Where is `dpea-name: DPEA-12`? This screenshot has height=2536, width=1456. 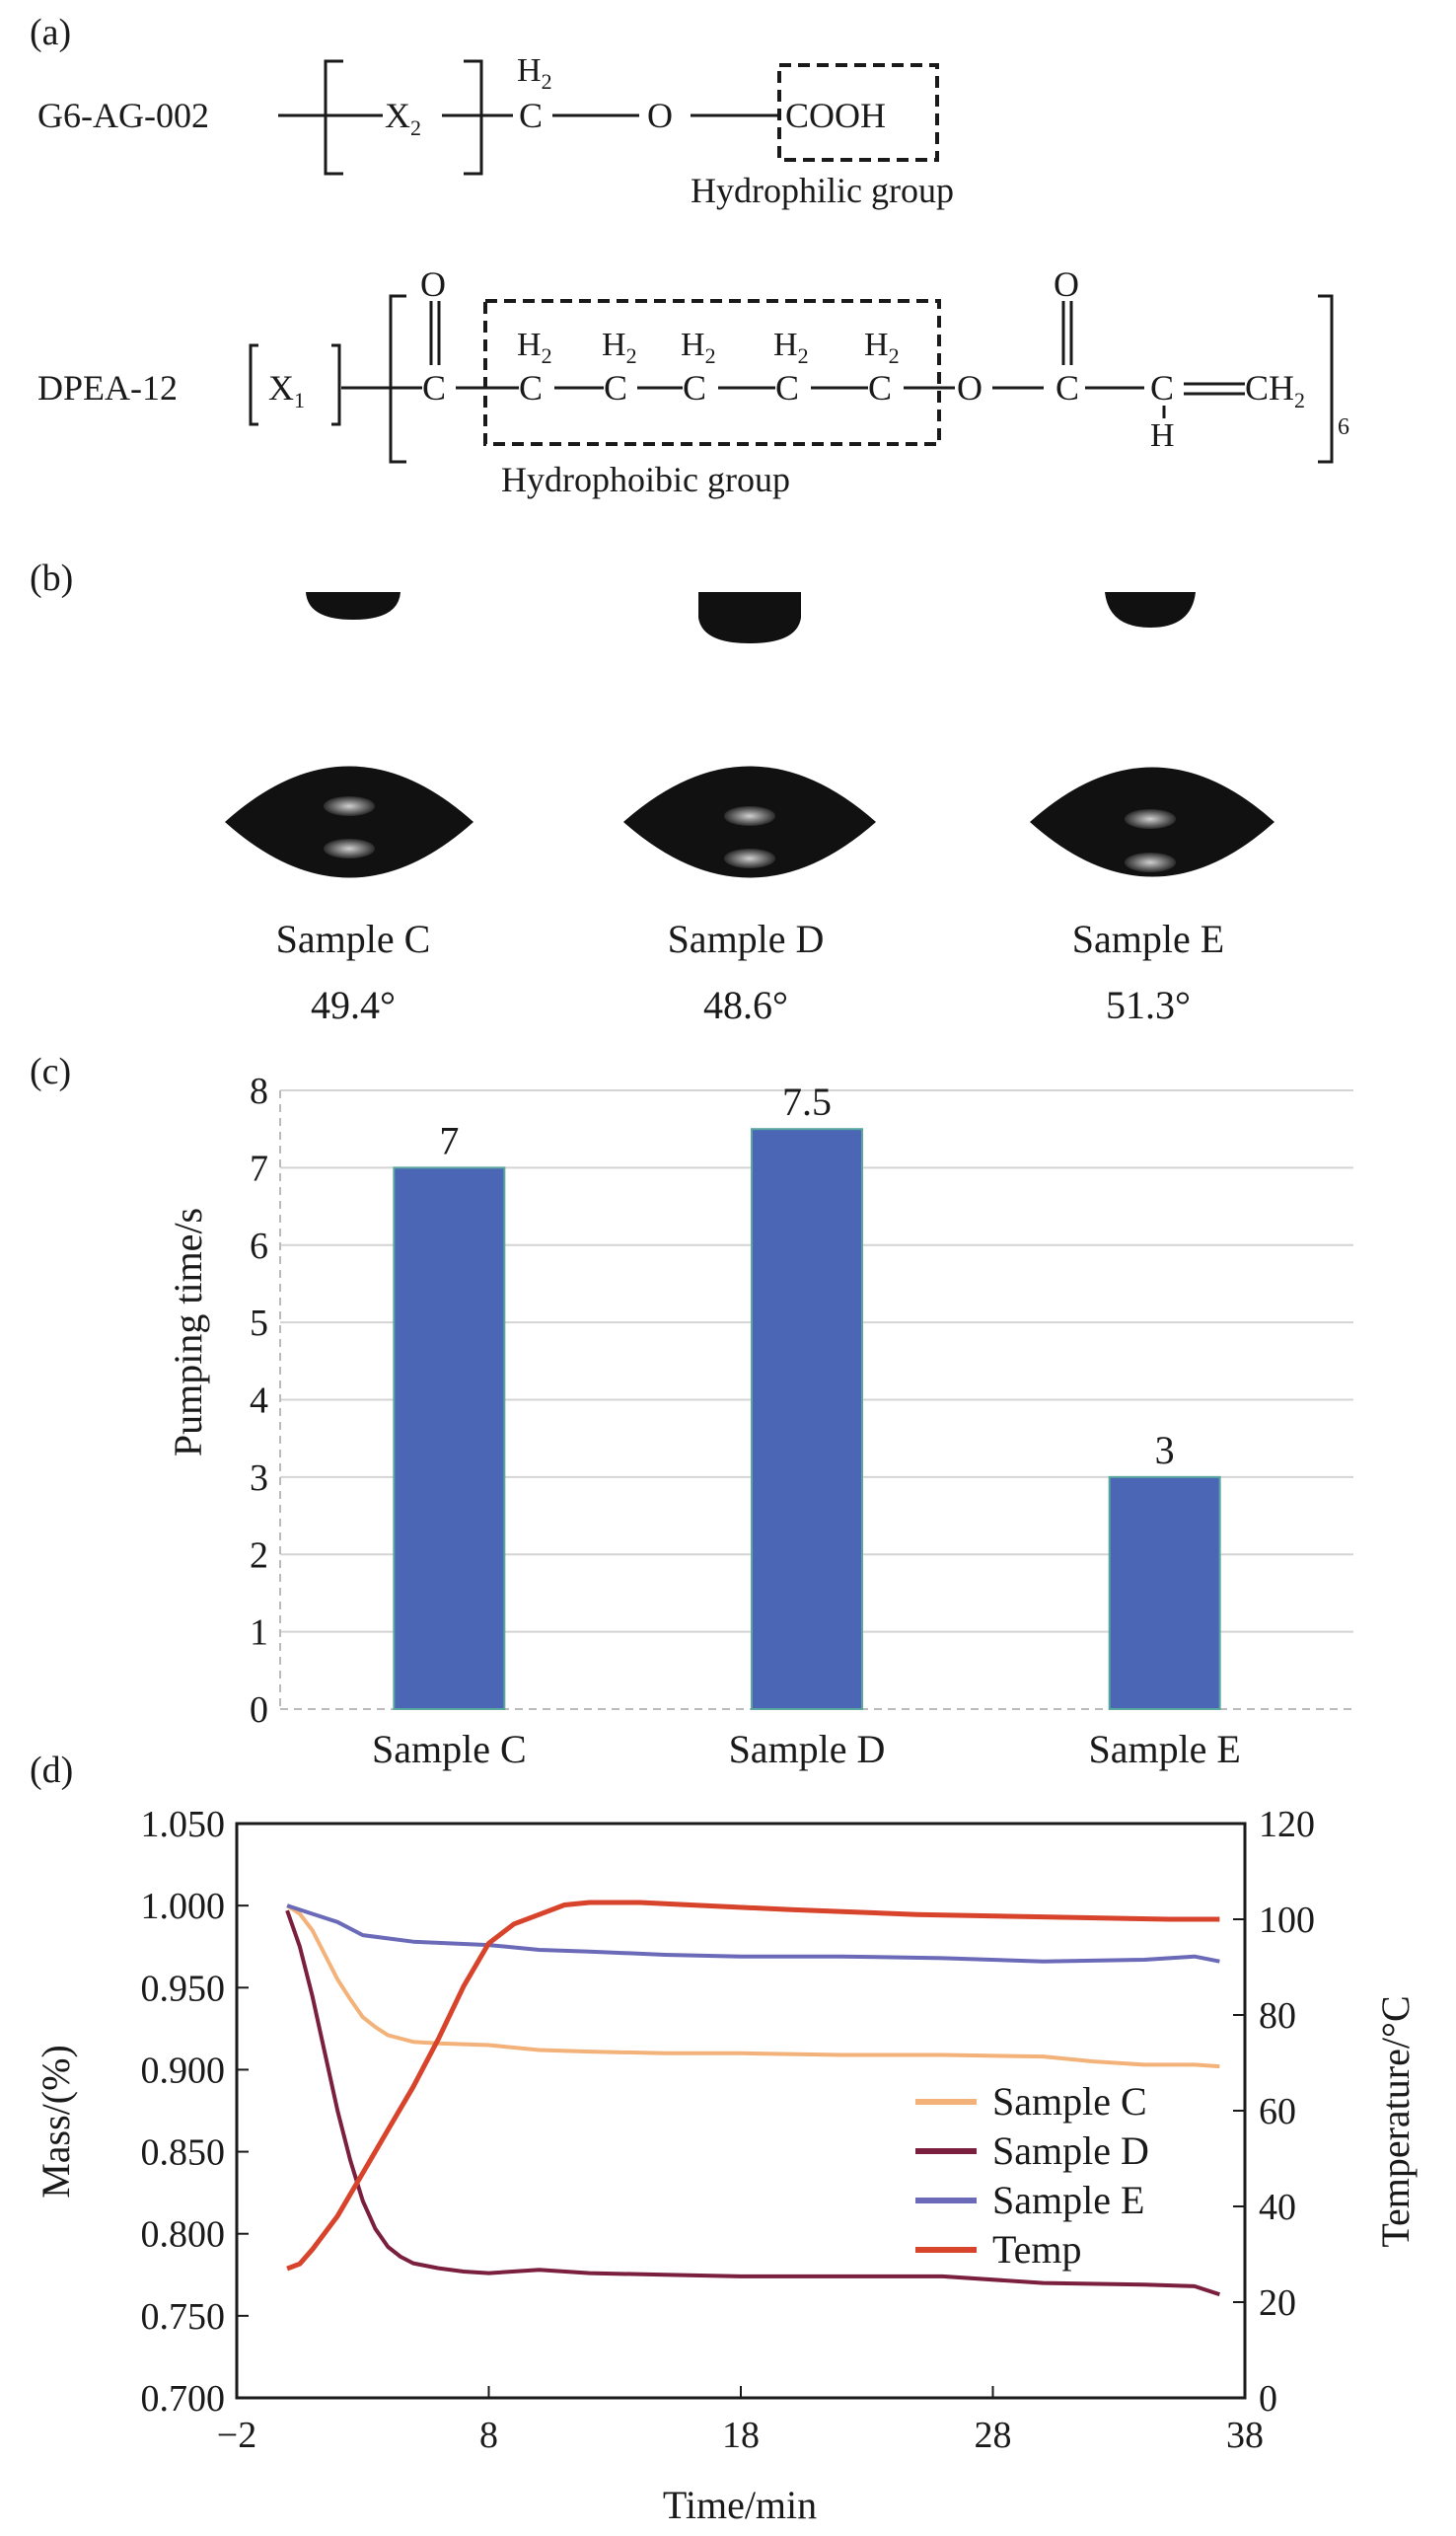 dpea-name: DPEA-12 is located at coordinates (107, 388).